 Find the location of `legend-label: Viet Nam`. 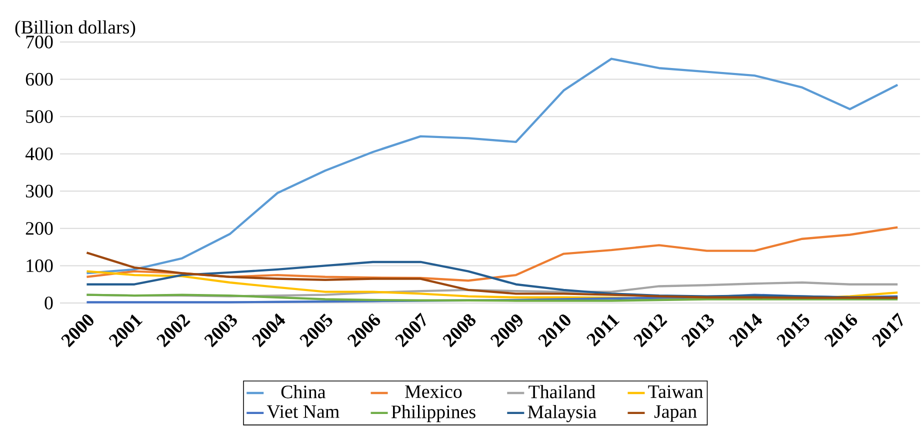

legend-label: Viet Nam is located at coordinates (303, 411).